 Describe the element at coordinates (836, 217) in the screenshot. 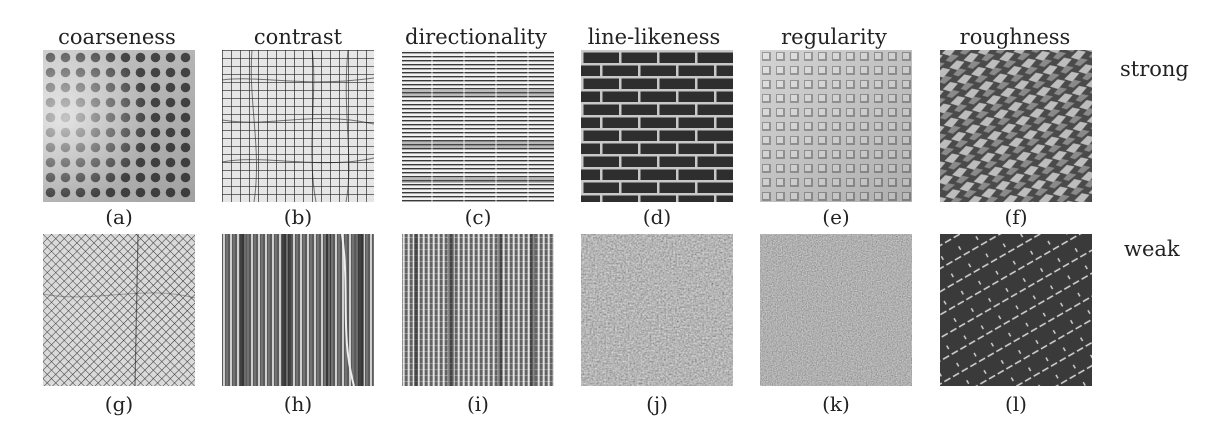

I see `caption-e: (e)` at that location.